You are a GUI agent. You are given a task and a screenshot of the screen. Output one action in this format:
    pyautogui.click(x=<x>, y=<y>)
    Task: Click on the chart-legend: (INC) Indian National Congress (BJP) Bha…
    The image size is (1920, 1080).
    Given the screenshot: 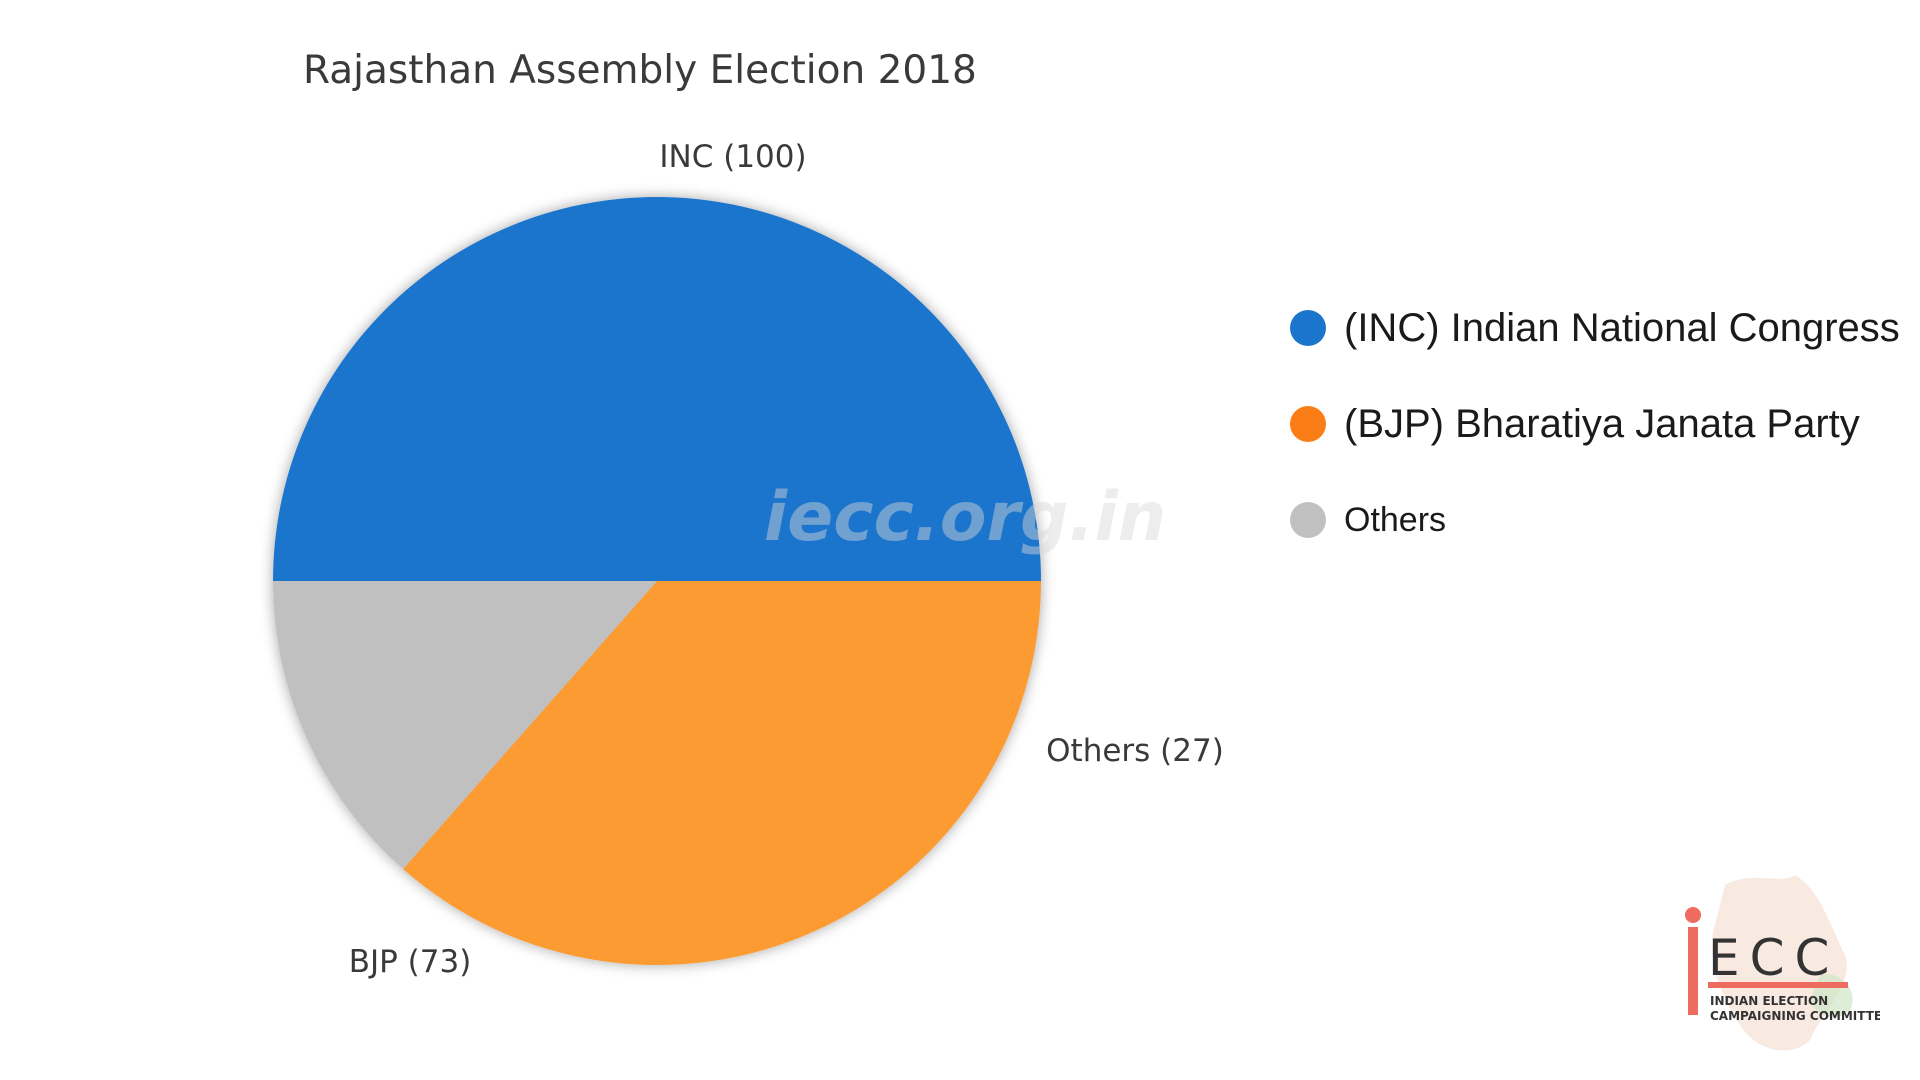 What is the action you would take?
    pyautogui.click(x=1595, y=424)
    